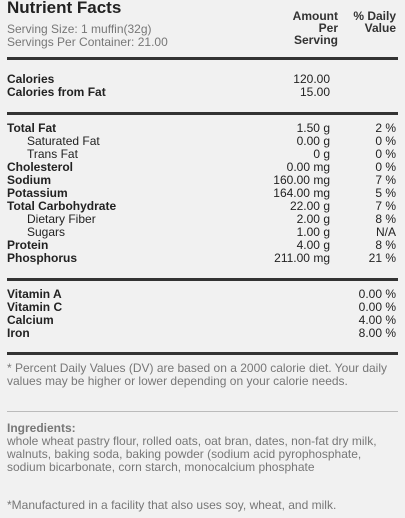 The width and height of the screenshot is (405, 518). Describe the element at coordinates (202, 79) in the screenshot. I see `nutrient-row-calories: Calories 120.00` at that location.